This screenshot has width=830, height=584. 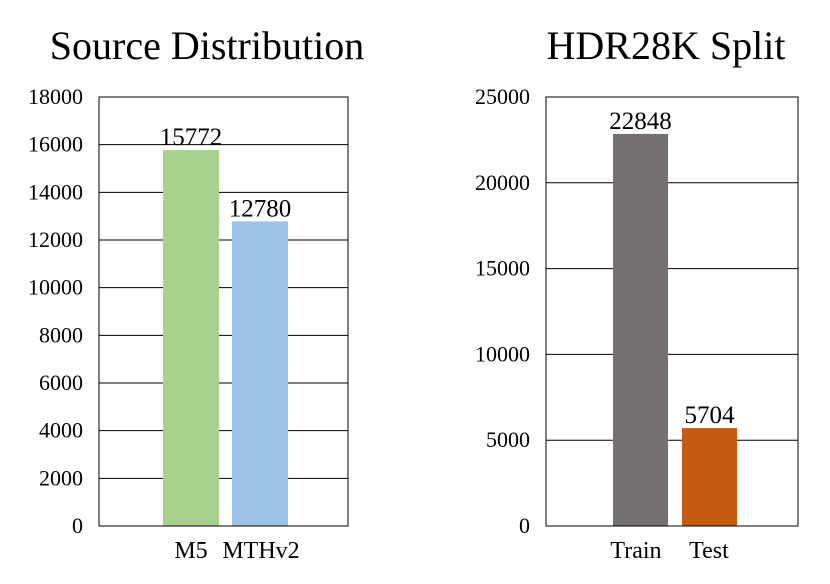 I want to click on chart-title: Source Distribution, so click(x=207, y=45).